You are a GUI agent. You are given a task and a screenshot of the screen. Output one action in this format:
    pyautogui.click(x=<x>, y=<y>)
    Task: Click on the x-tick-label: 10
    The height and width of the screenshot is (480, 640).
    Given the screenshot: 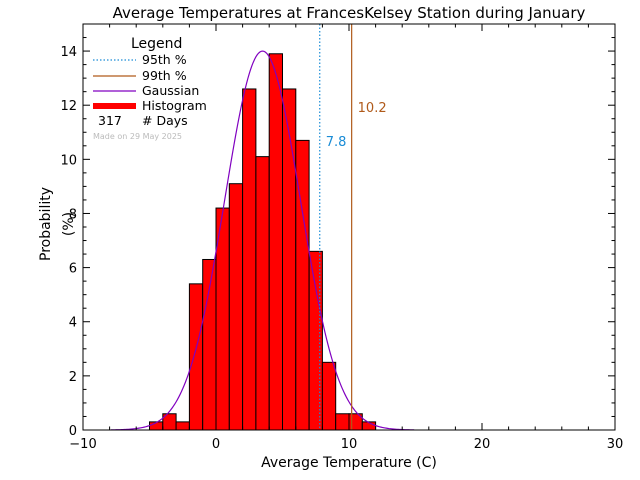 What is the action you would take?
    pyautogui.click(x=349, y=444)
    